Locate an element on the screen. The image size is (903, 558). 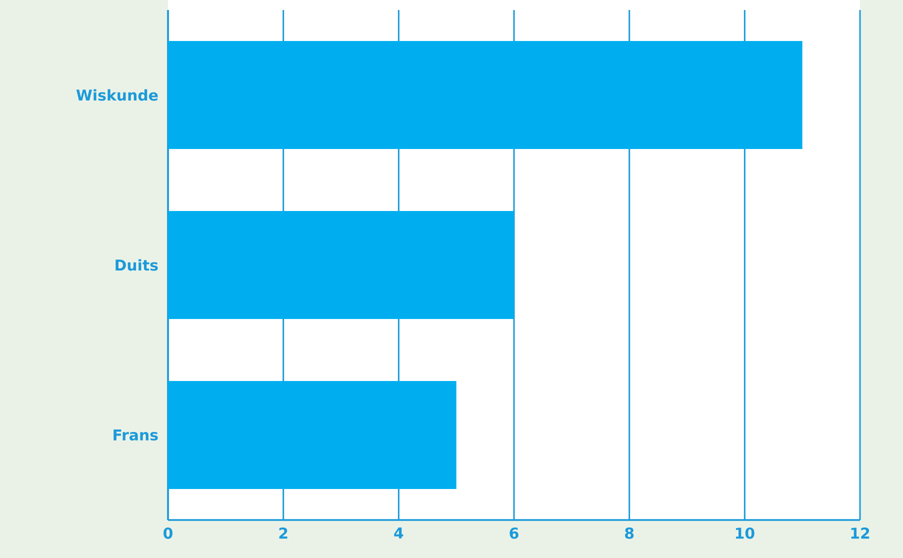
y-tick-label: Wiskunde is located at coordinates (117, 95).